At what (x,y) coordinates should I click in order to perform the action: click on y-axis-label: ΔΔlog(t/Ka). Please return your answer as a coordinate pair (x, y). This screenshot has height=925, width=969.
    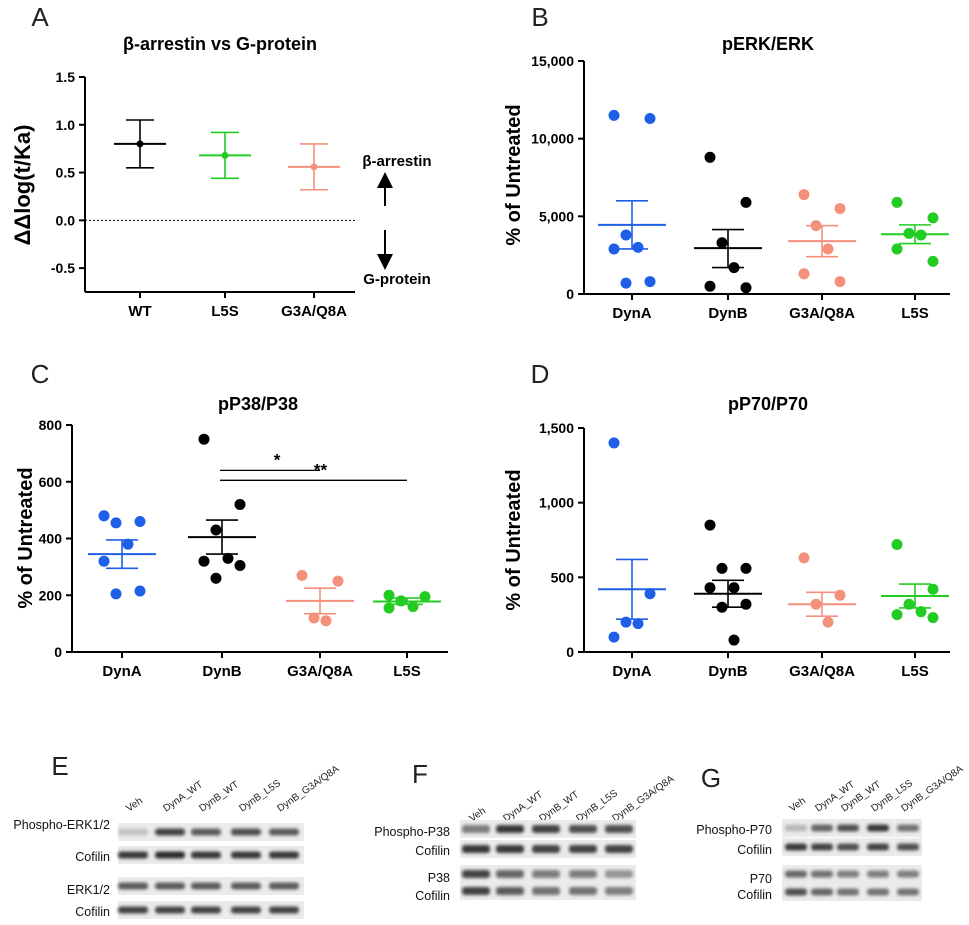
    Looking at the image, I should click on (22, 185).